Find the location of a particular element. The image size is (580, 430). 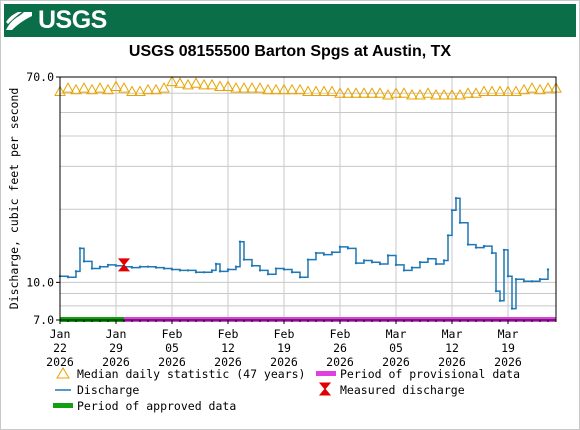

x-tick-label: Jan is located at coordinates (116, 334).